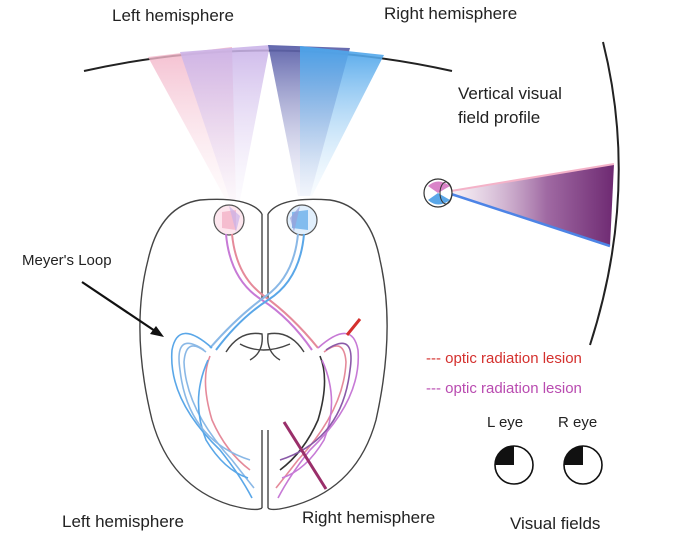 The image size is (676, 546). I want to click on legend-red-lesion: --- optic radiation lesion, so click(504, 359).